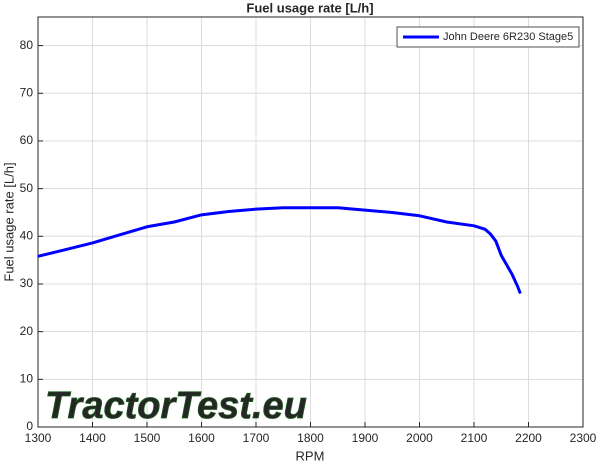  What do you see at coordinates (583, 438) in the screenshot?
I see `x-tick-label: 2300` at bounding box center [583, 438].